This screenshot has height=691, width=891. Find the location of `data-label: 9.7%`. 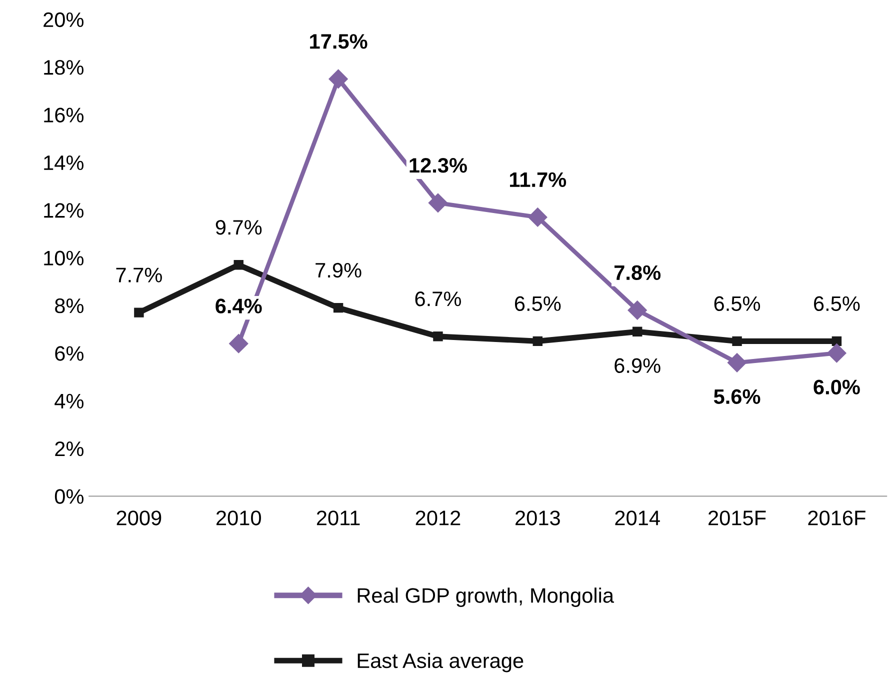

data-label: 9.7% is located at coordinates (239, 227).